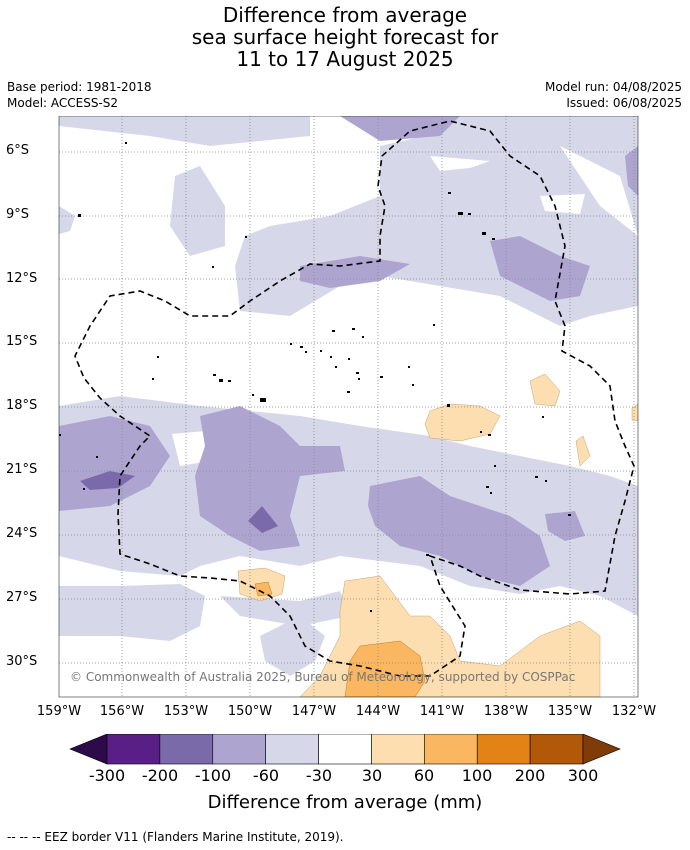 Image resolution: width=690 pixels, height=850 pixels. What do you see at coordinates (122, 711) in the screenshot?
I see `lon-tick-156: 156°W` at bounding box center [122, 711].